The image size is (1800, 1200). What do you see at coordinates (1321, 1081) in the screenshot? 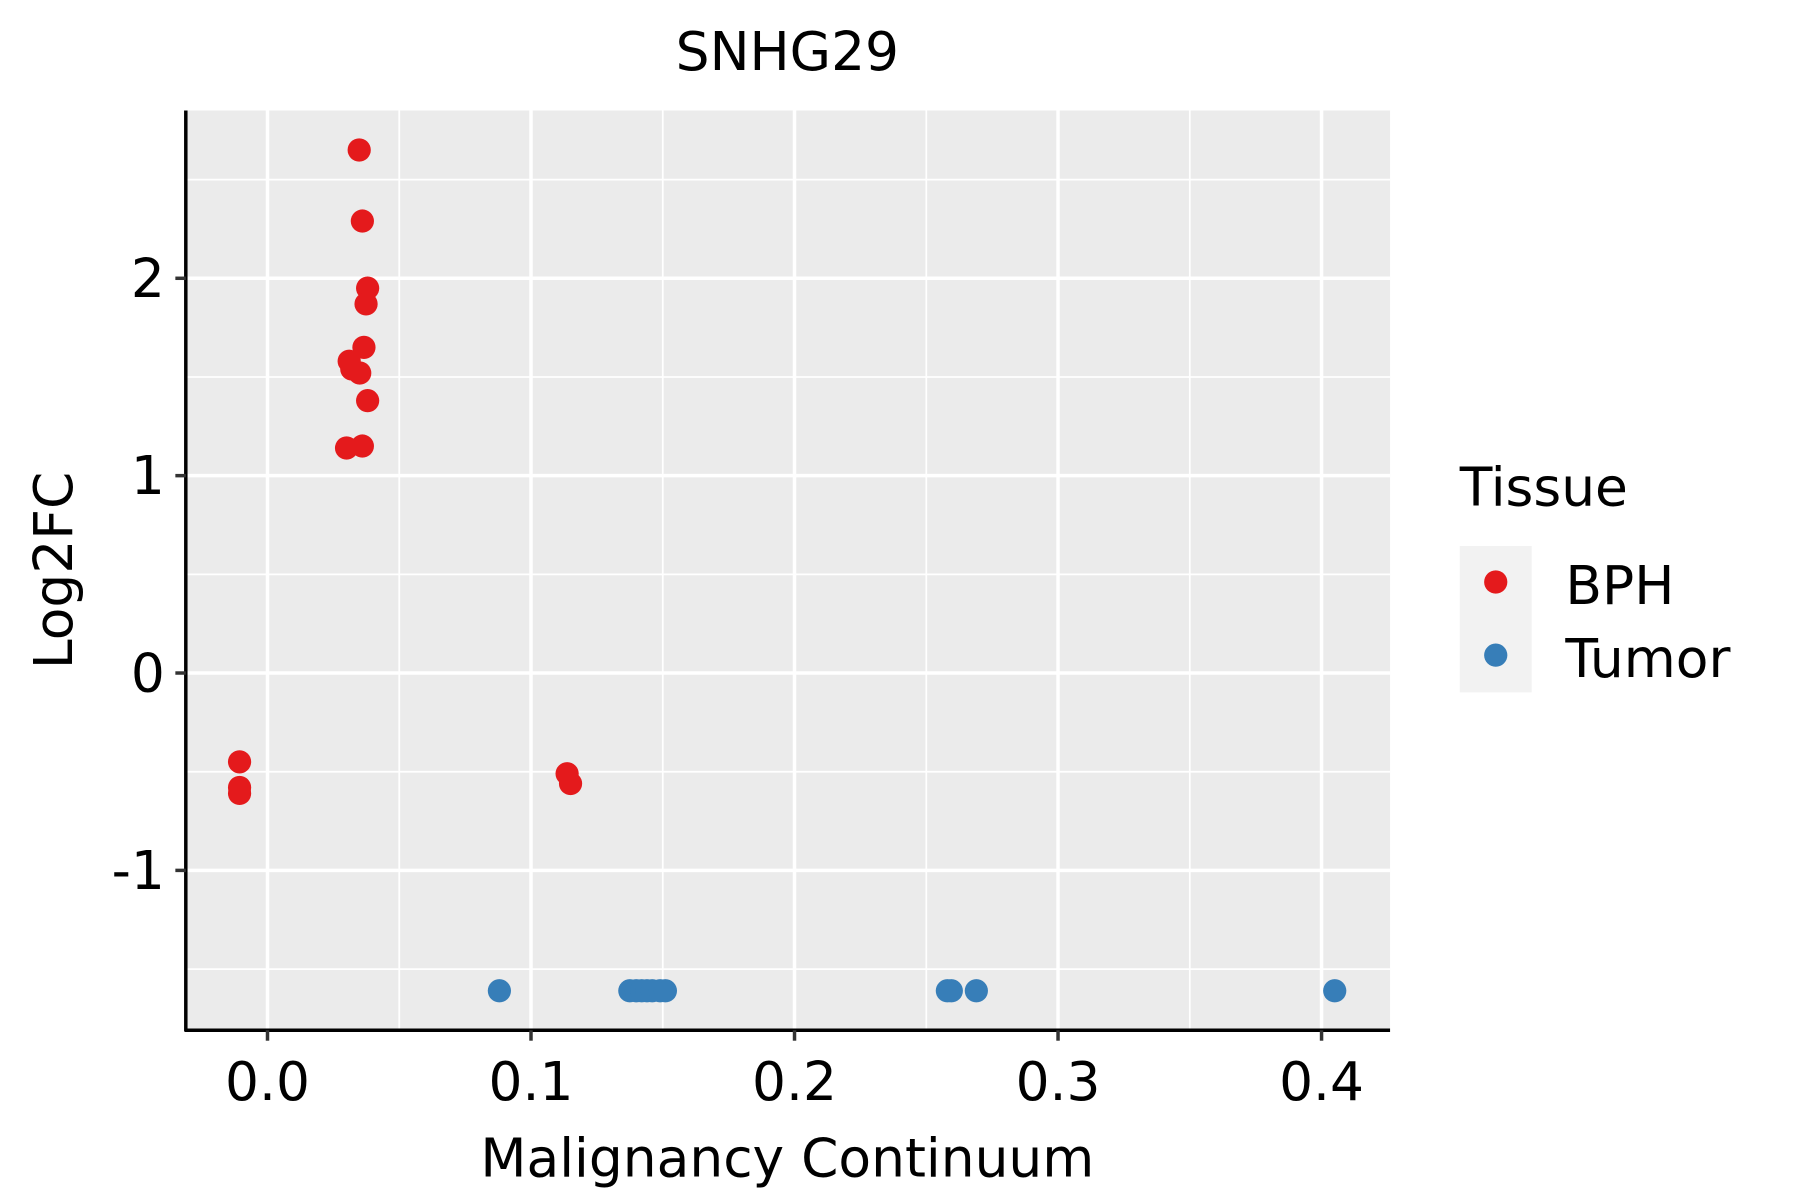
I see `x-tick-label: 0.4` at bounding box center [1321, 1081].